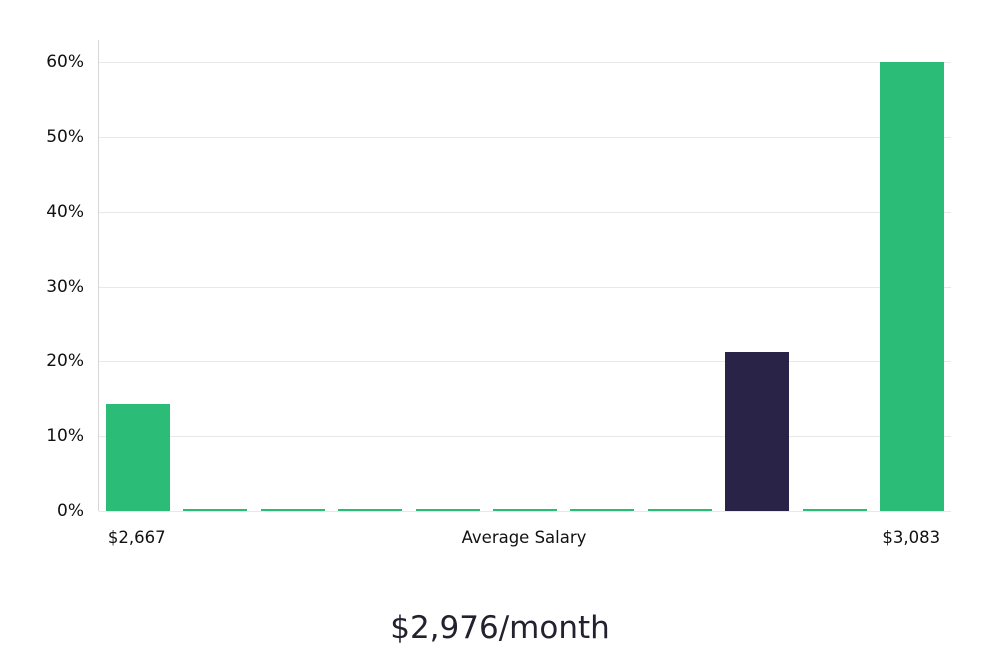  Describe the element at coordinates (500, 628) in the screenshot. I see `chart-title: $2,976/month` at that location.